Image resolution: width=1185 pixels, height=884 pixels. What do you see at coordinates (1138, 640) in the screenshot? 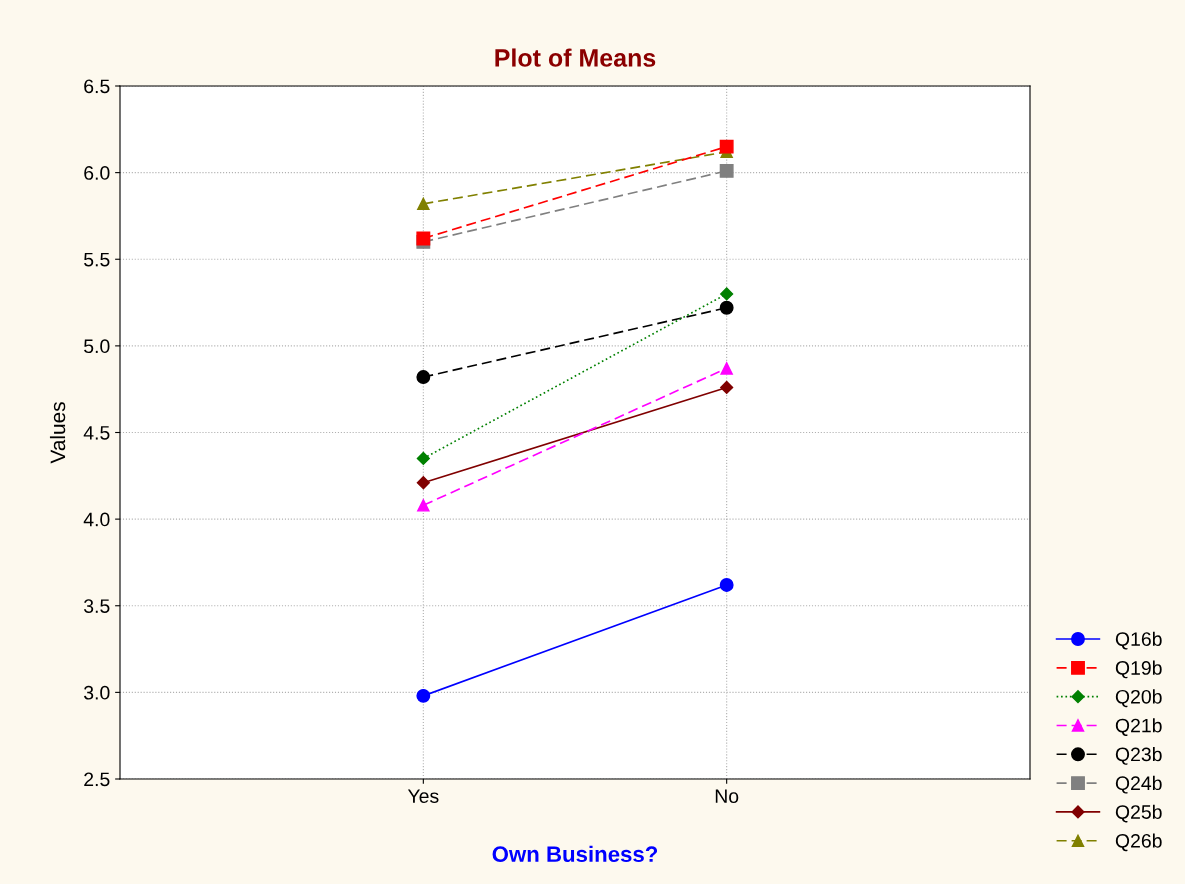
I see `legend-label: Q16b` at bounding box center [1138, 640].